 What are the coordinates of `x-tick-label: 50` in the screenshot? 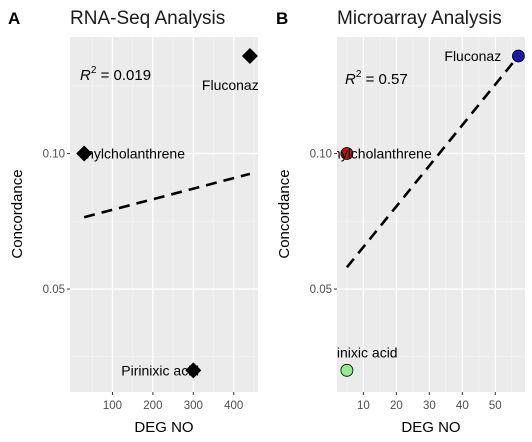 It's located at (495, 406).